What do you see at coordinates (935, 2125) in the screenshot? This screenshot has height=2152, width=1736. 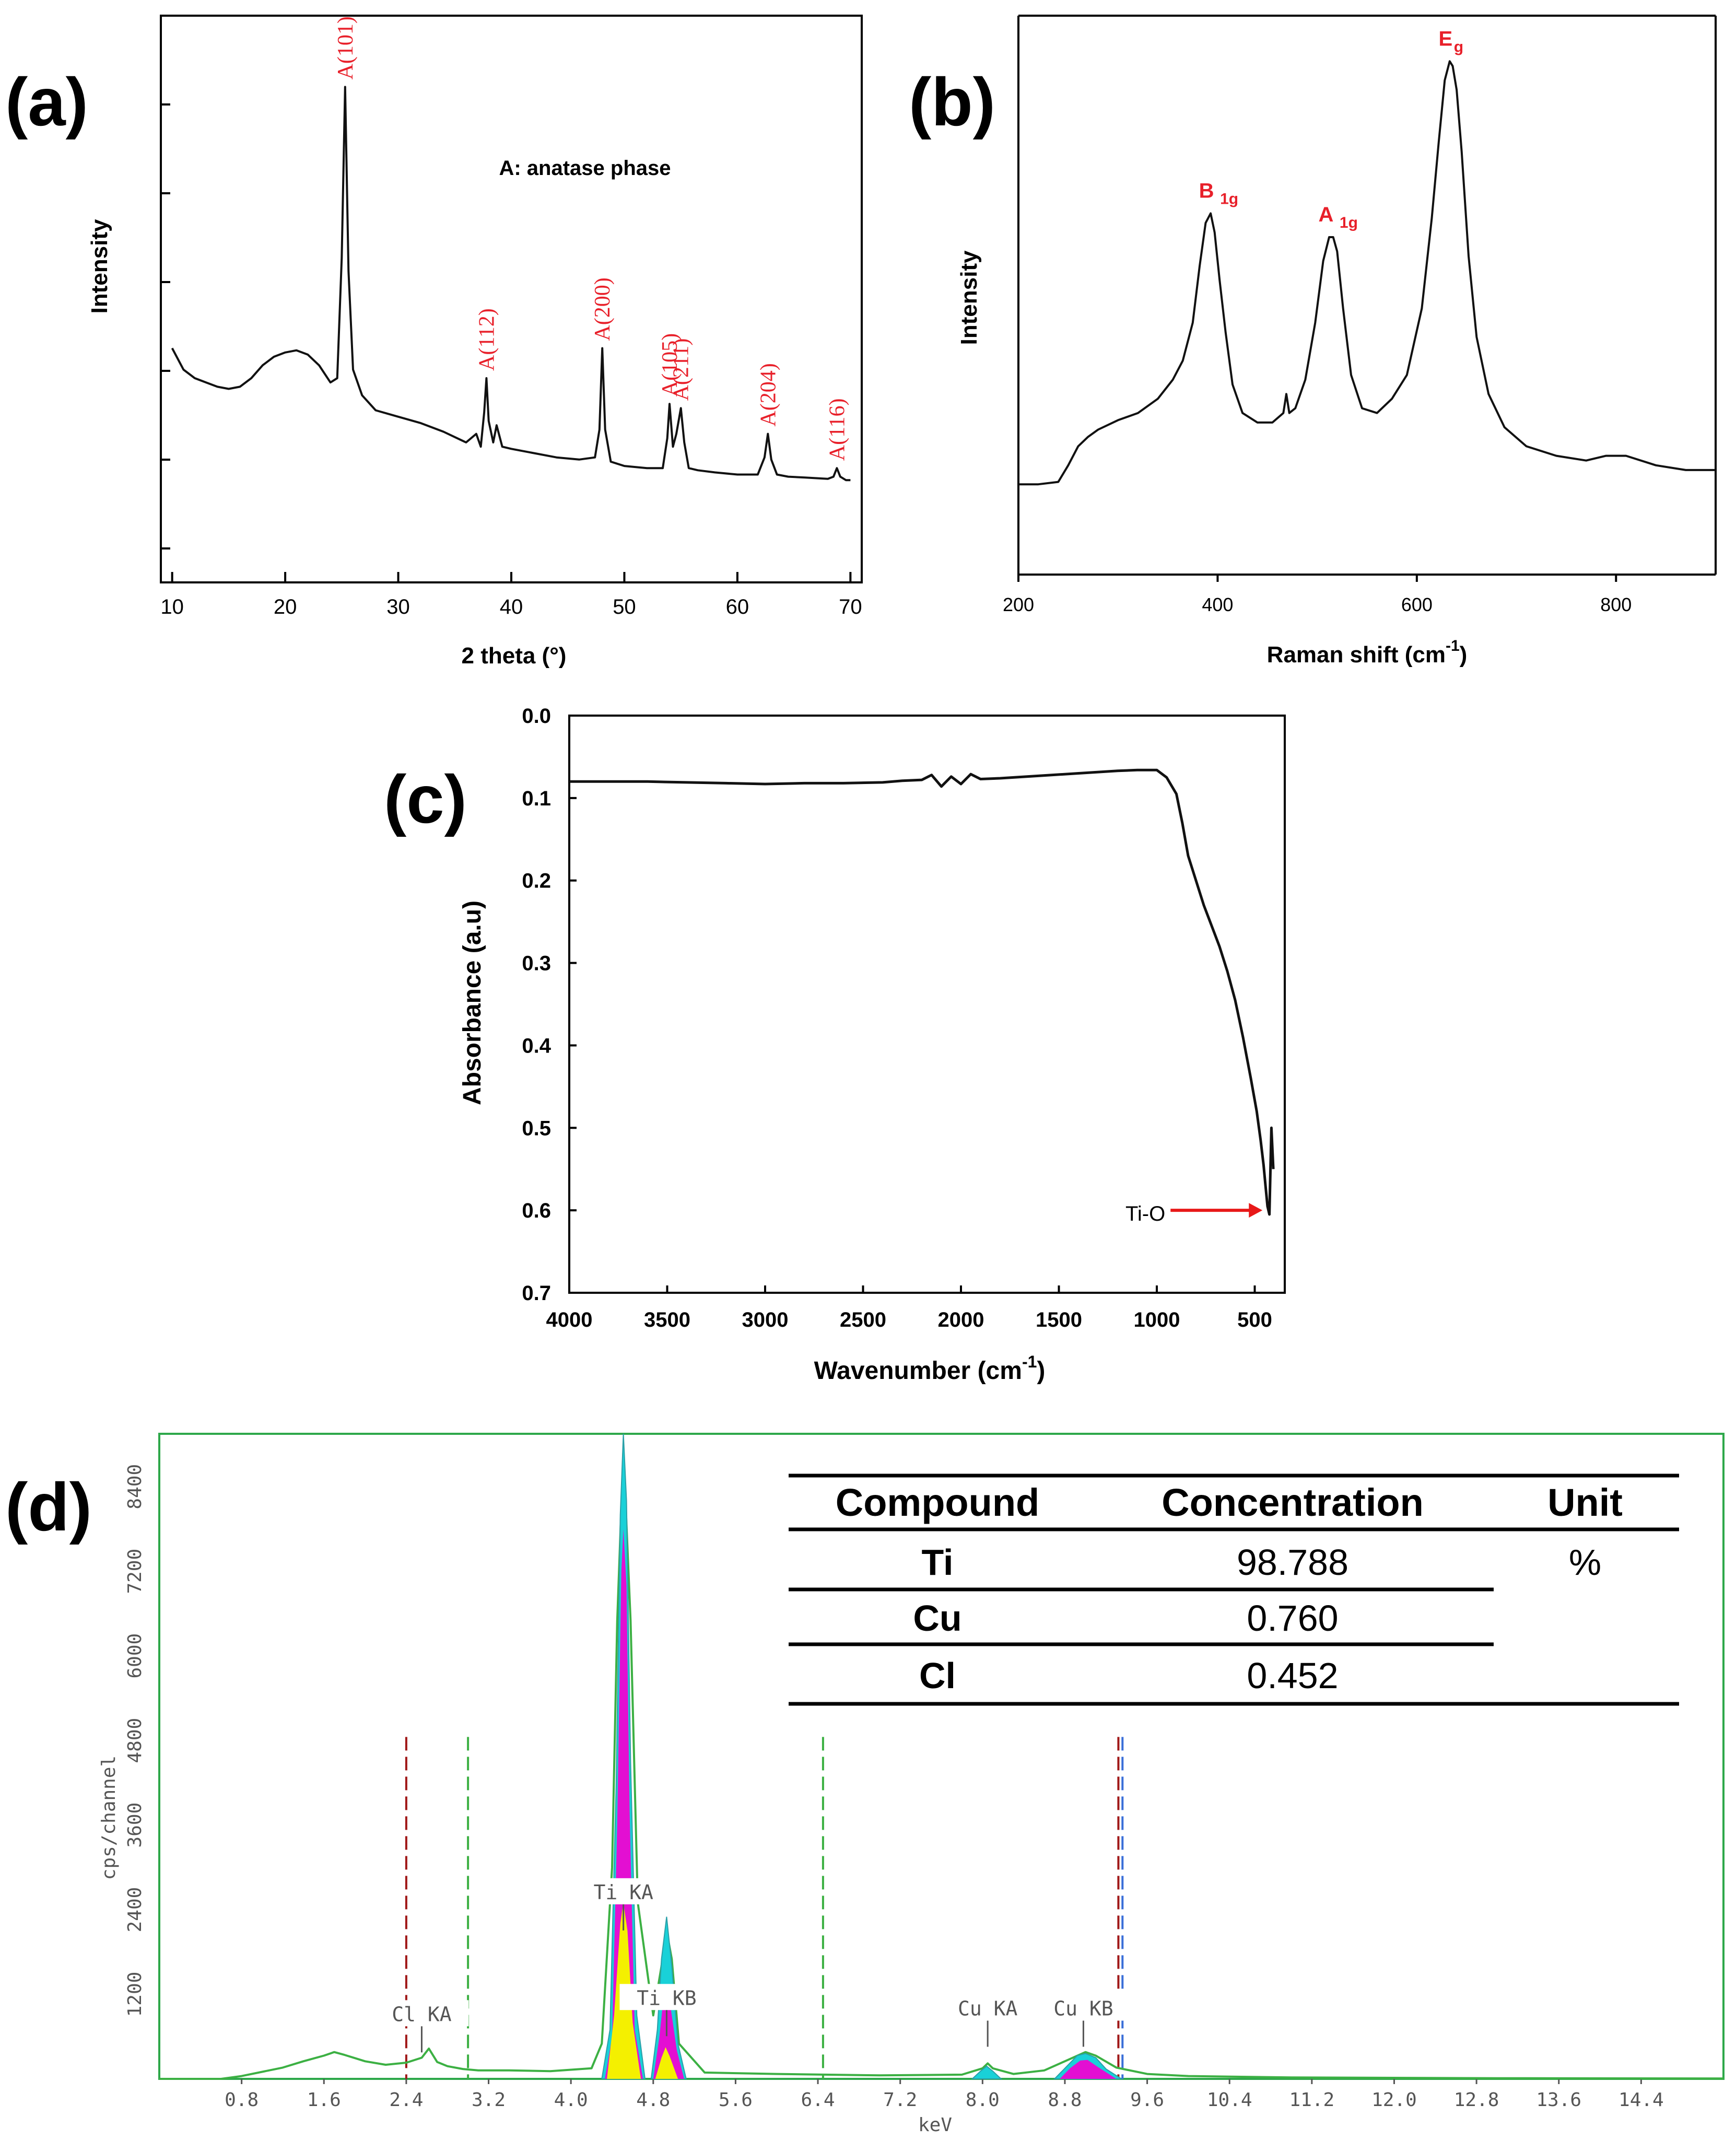 I see `x-axis-label: keV` at bounding box center [935, 2125].